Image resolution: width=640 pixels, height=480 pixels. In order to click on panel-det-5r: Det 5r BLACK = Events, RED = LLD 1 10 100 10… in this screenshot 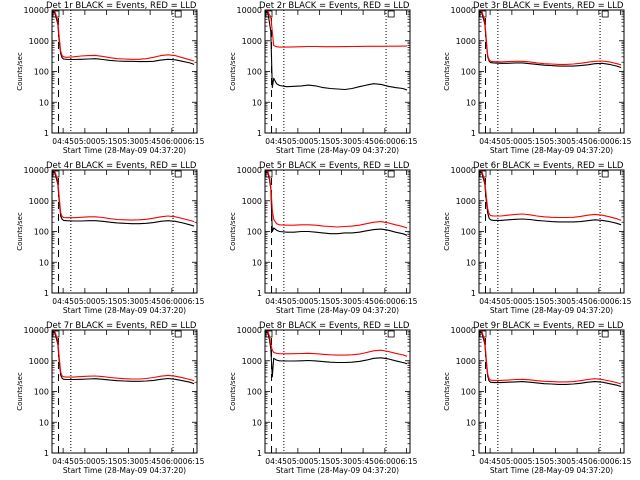, I will do `click(323, 238)`.